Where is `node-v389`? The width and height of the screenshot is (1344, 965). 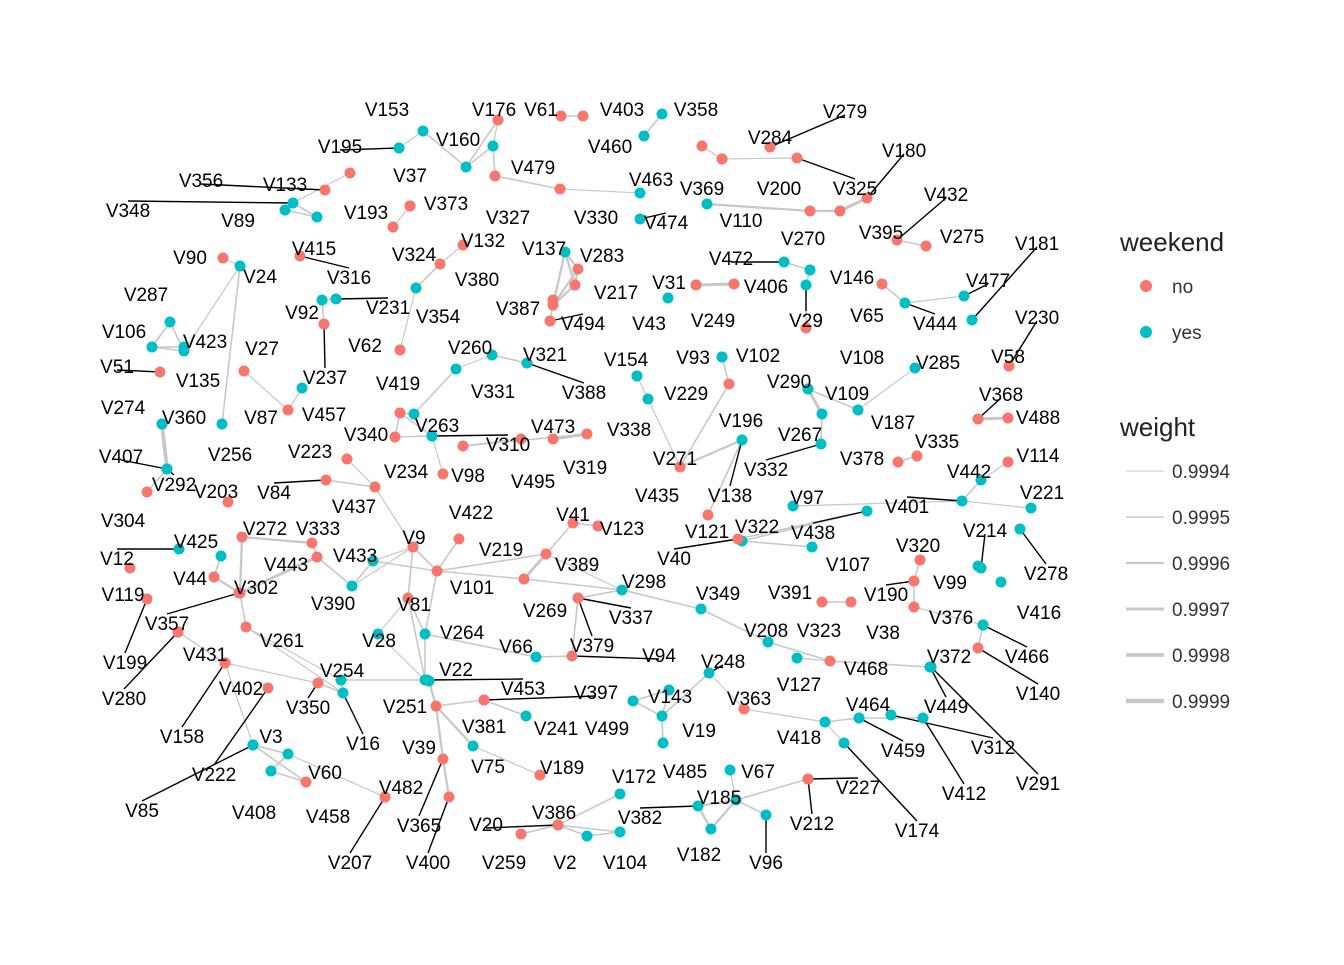 node-v389 is located at coordinates (546, 554).